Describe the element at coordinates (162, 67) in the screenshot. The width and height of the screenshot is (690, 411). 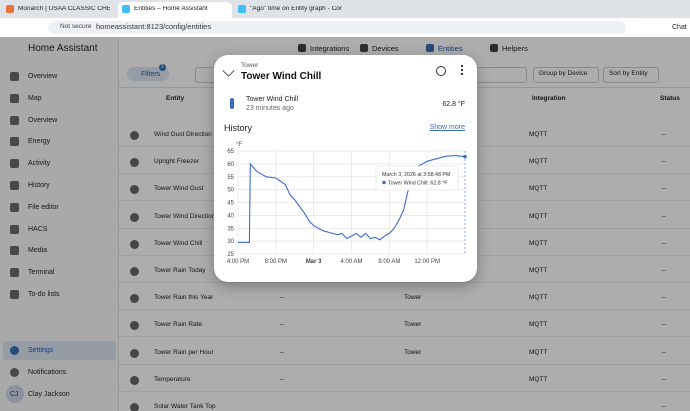
I see `filter-badge: 1` at that location.